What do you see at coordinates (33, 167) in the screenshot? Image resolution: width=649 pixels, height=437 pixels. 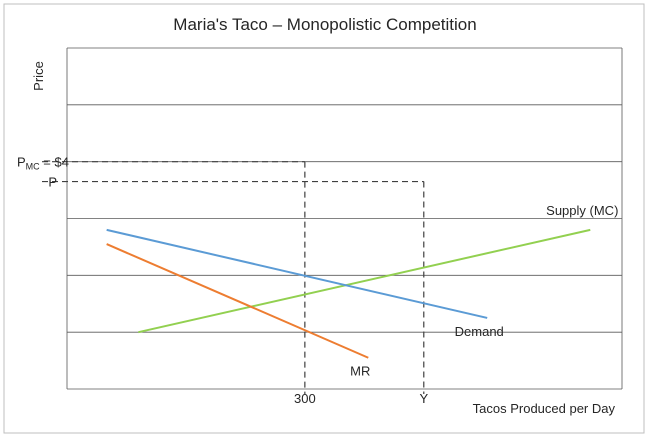 I see `y-tick-label-subscript: MC` at bounding box center [33, 167].